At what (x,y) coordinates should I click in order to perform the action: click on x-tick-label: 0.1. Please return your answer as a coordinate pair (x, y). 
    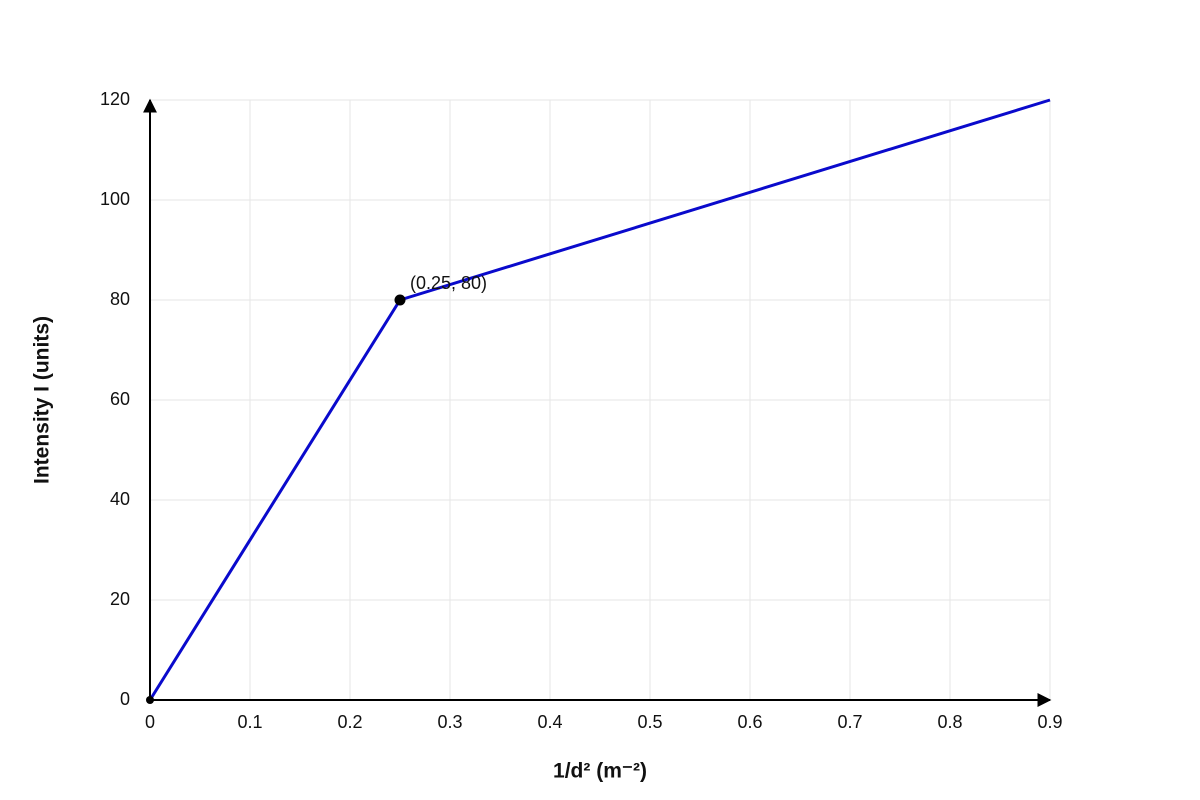
    Looking at the image, I should click on (249, 722).